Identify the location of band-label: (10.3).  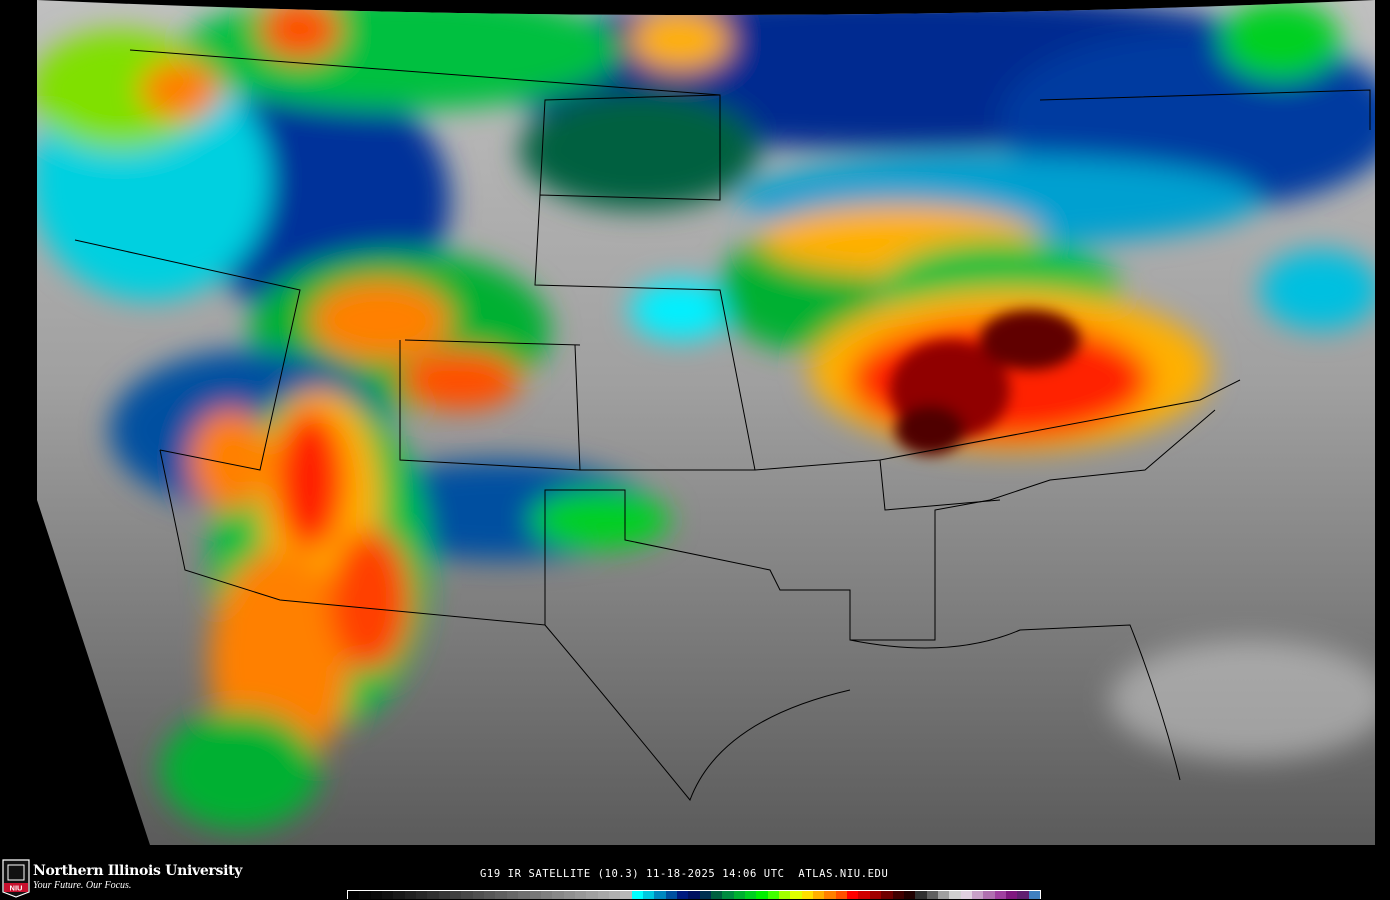
(618, 874).